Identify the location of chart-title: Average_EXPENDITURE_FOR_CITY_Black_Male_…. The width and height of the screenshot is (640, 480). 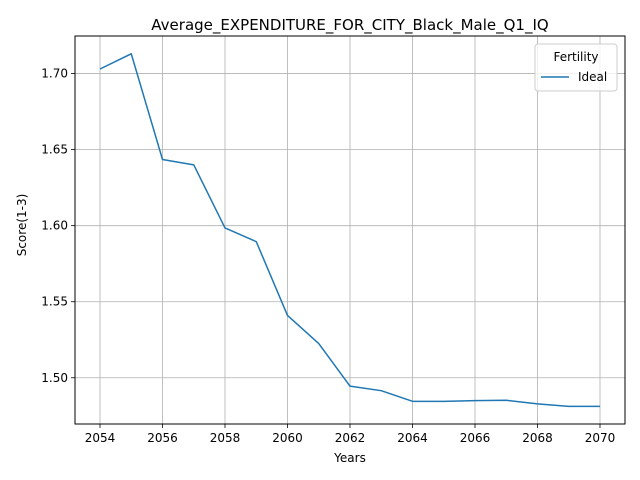
(349, 25).